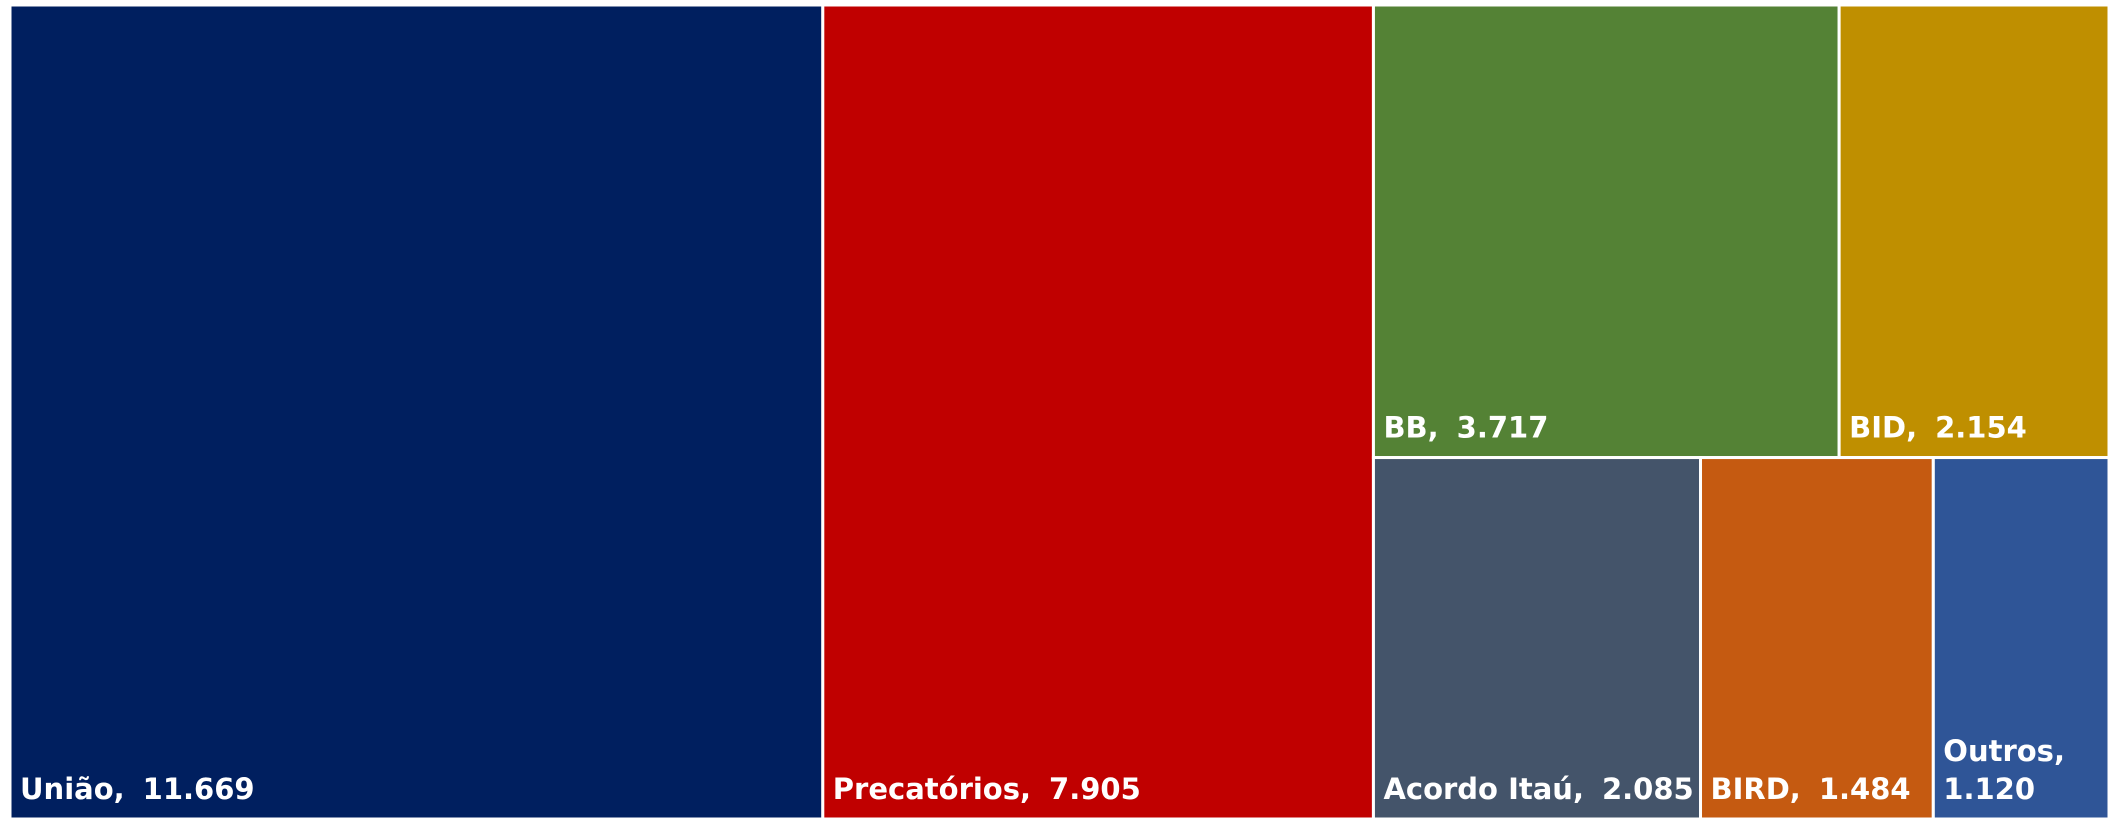 The width and height of the screenshot is (2109, 823). I want to click on tile-value: 7.905, so click(1095, 789).